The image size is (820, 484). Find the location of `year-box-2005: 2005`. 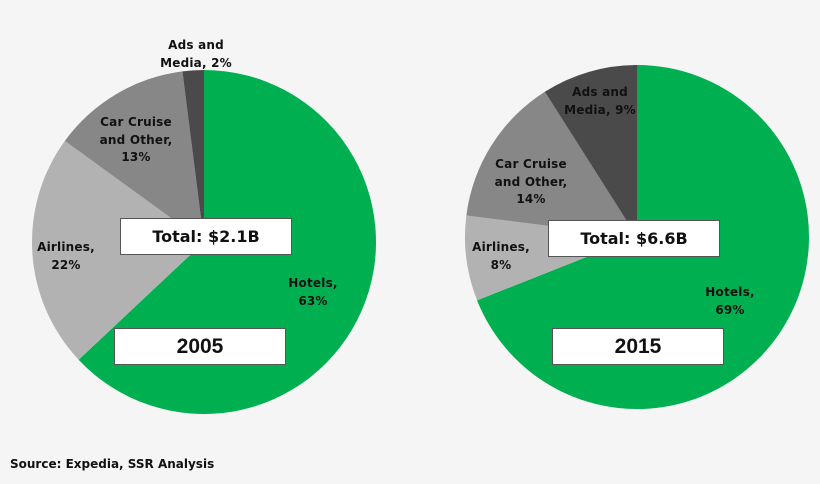

year-box-2005: 2005 is located at coordinates (200, 346).